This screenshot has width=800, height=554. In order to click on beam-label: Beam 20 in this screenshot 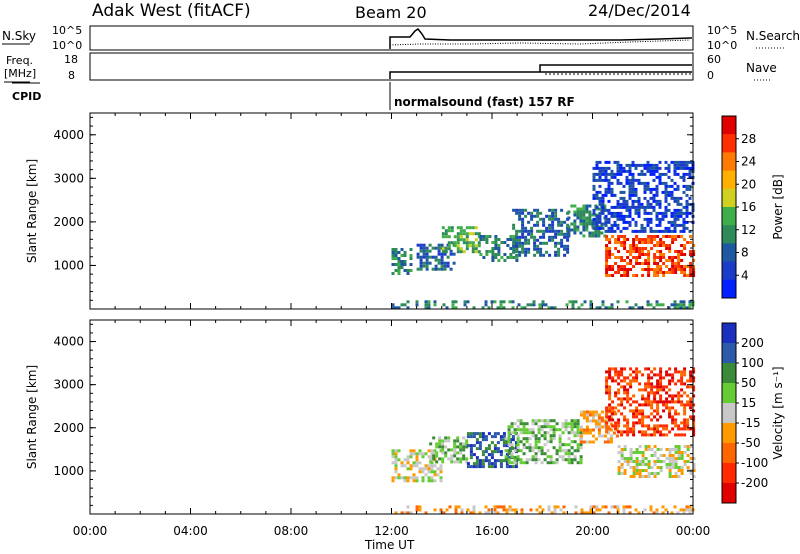, I will do `click(391, 12)`.